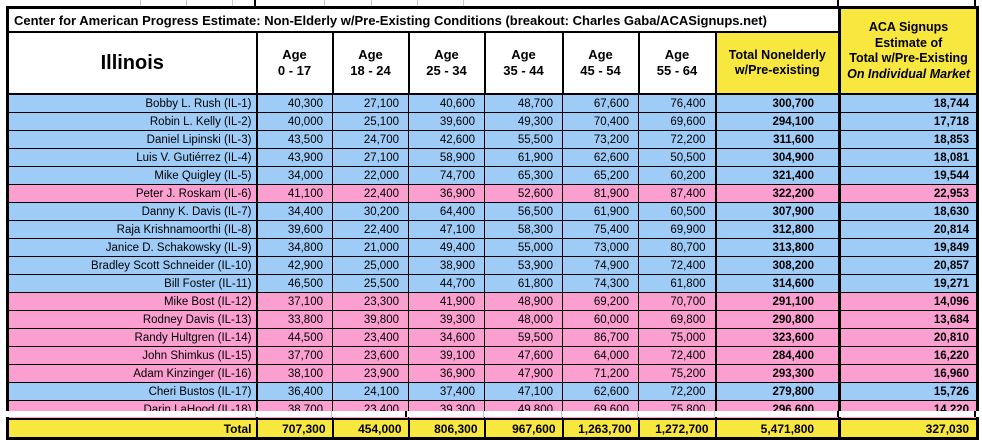 The height and width of the screenshot is (440, 982). I want to click on age-value-cell: 33,800, so click(294, 319).